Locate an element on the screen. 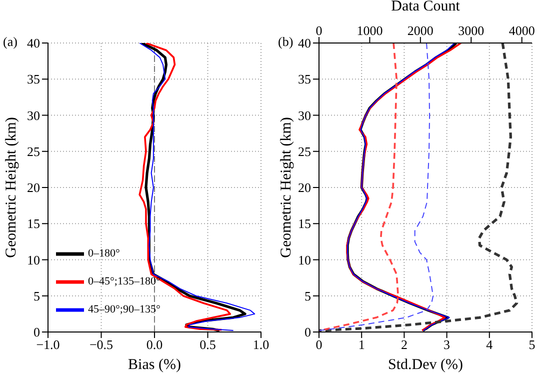 This screenshot has width=550, height=378. x-tick-label: 1 is located at coordinates (361, 344).